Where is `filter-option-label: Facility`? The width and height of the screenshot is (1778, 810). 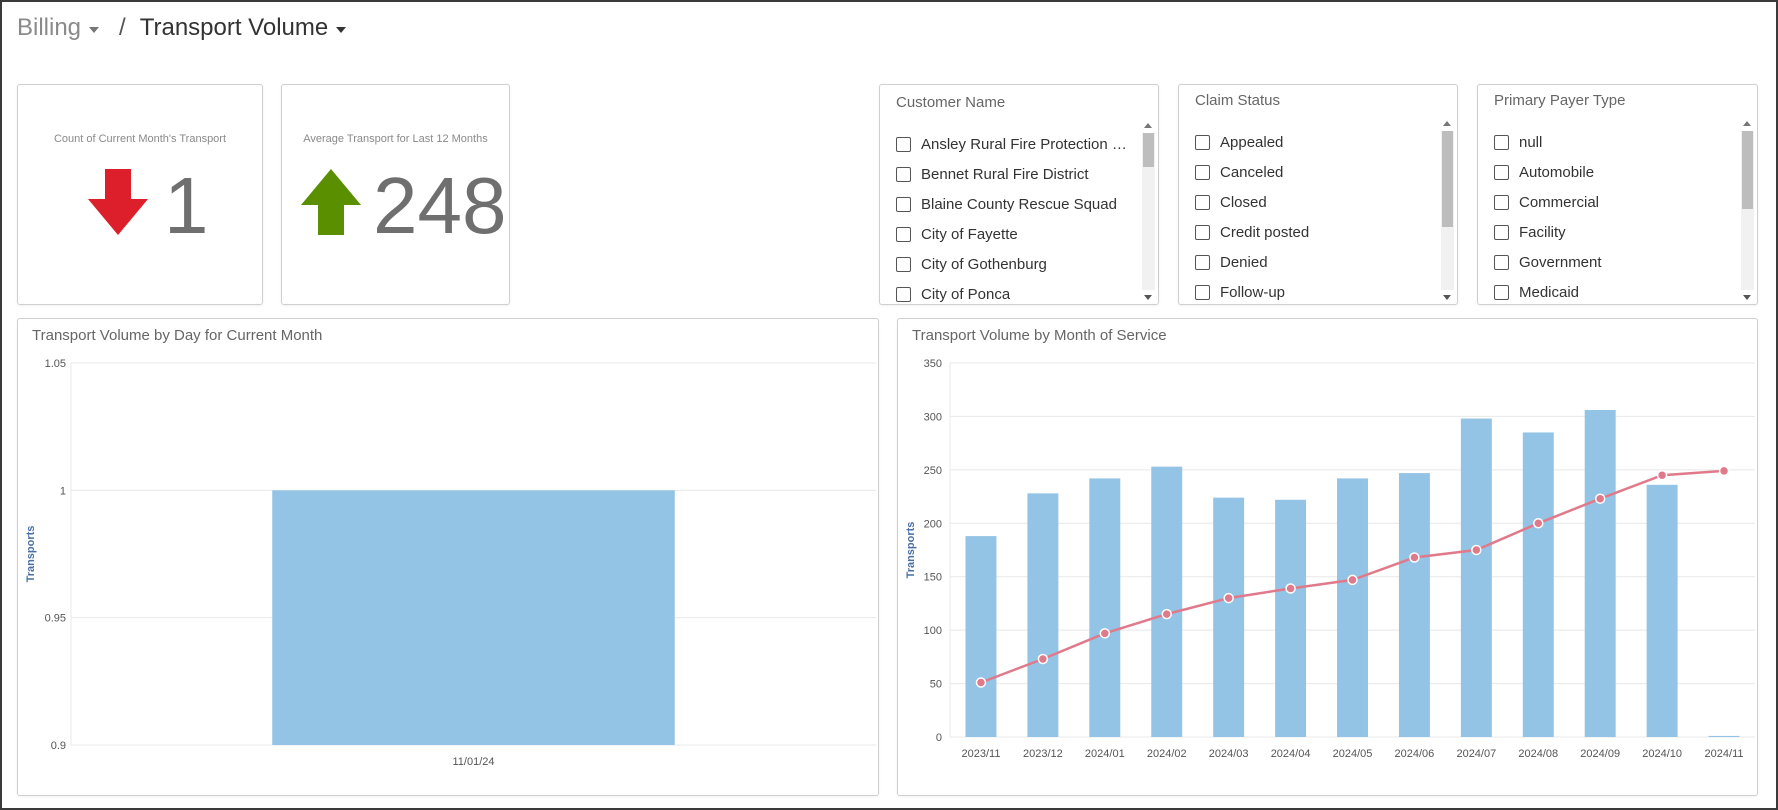
filter-option-label: Facility is located at coordinates (1542, 232).